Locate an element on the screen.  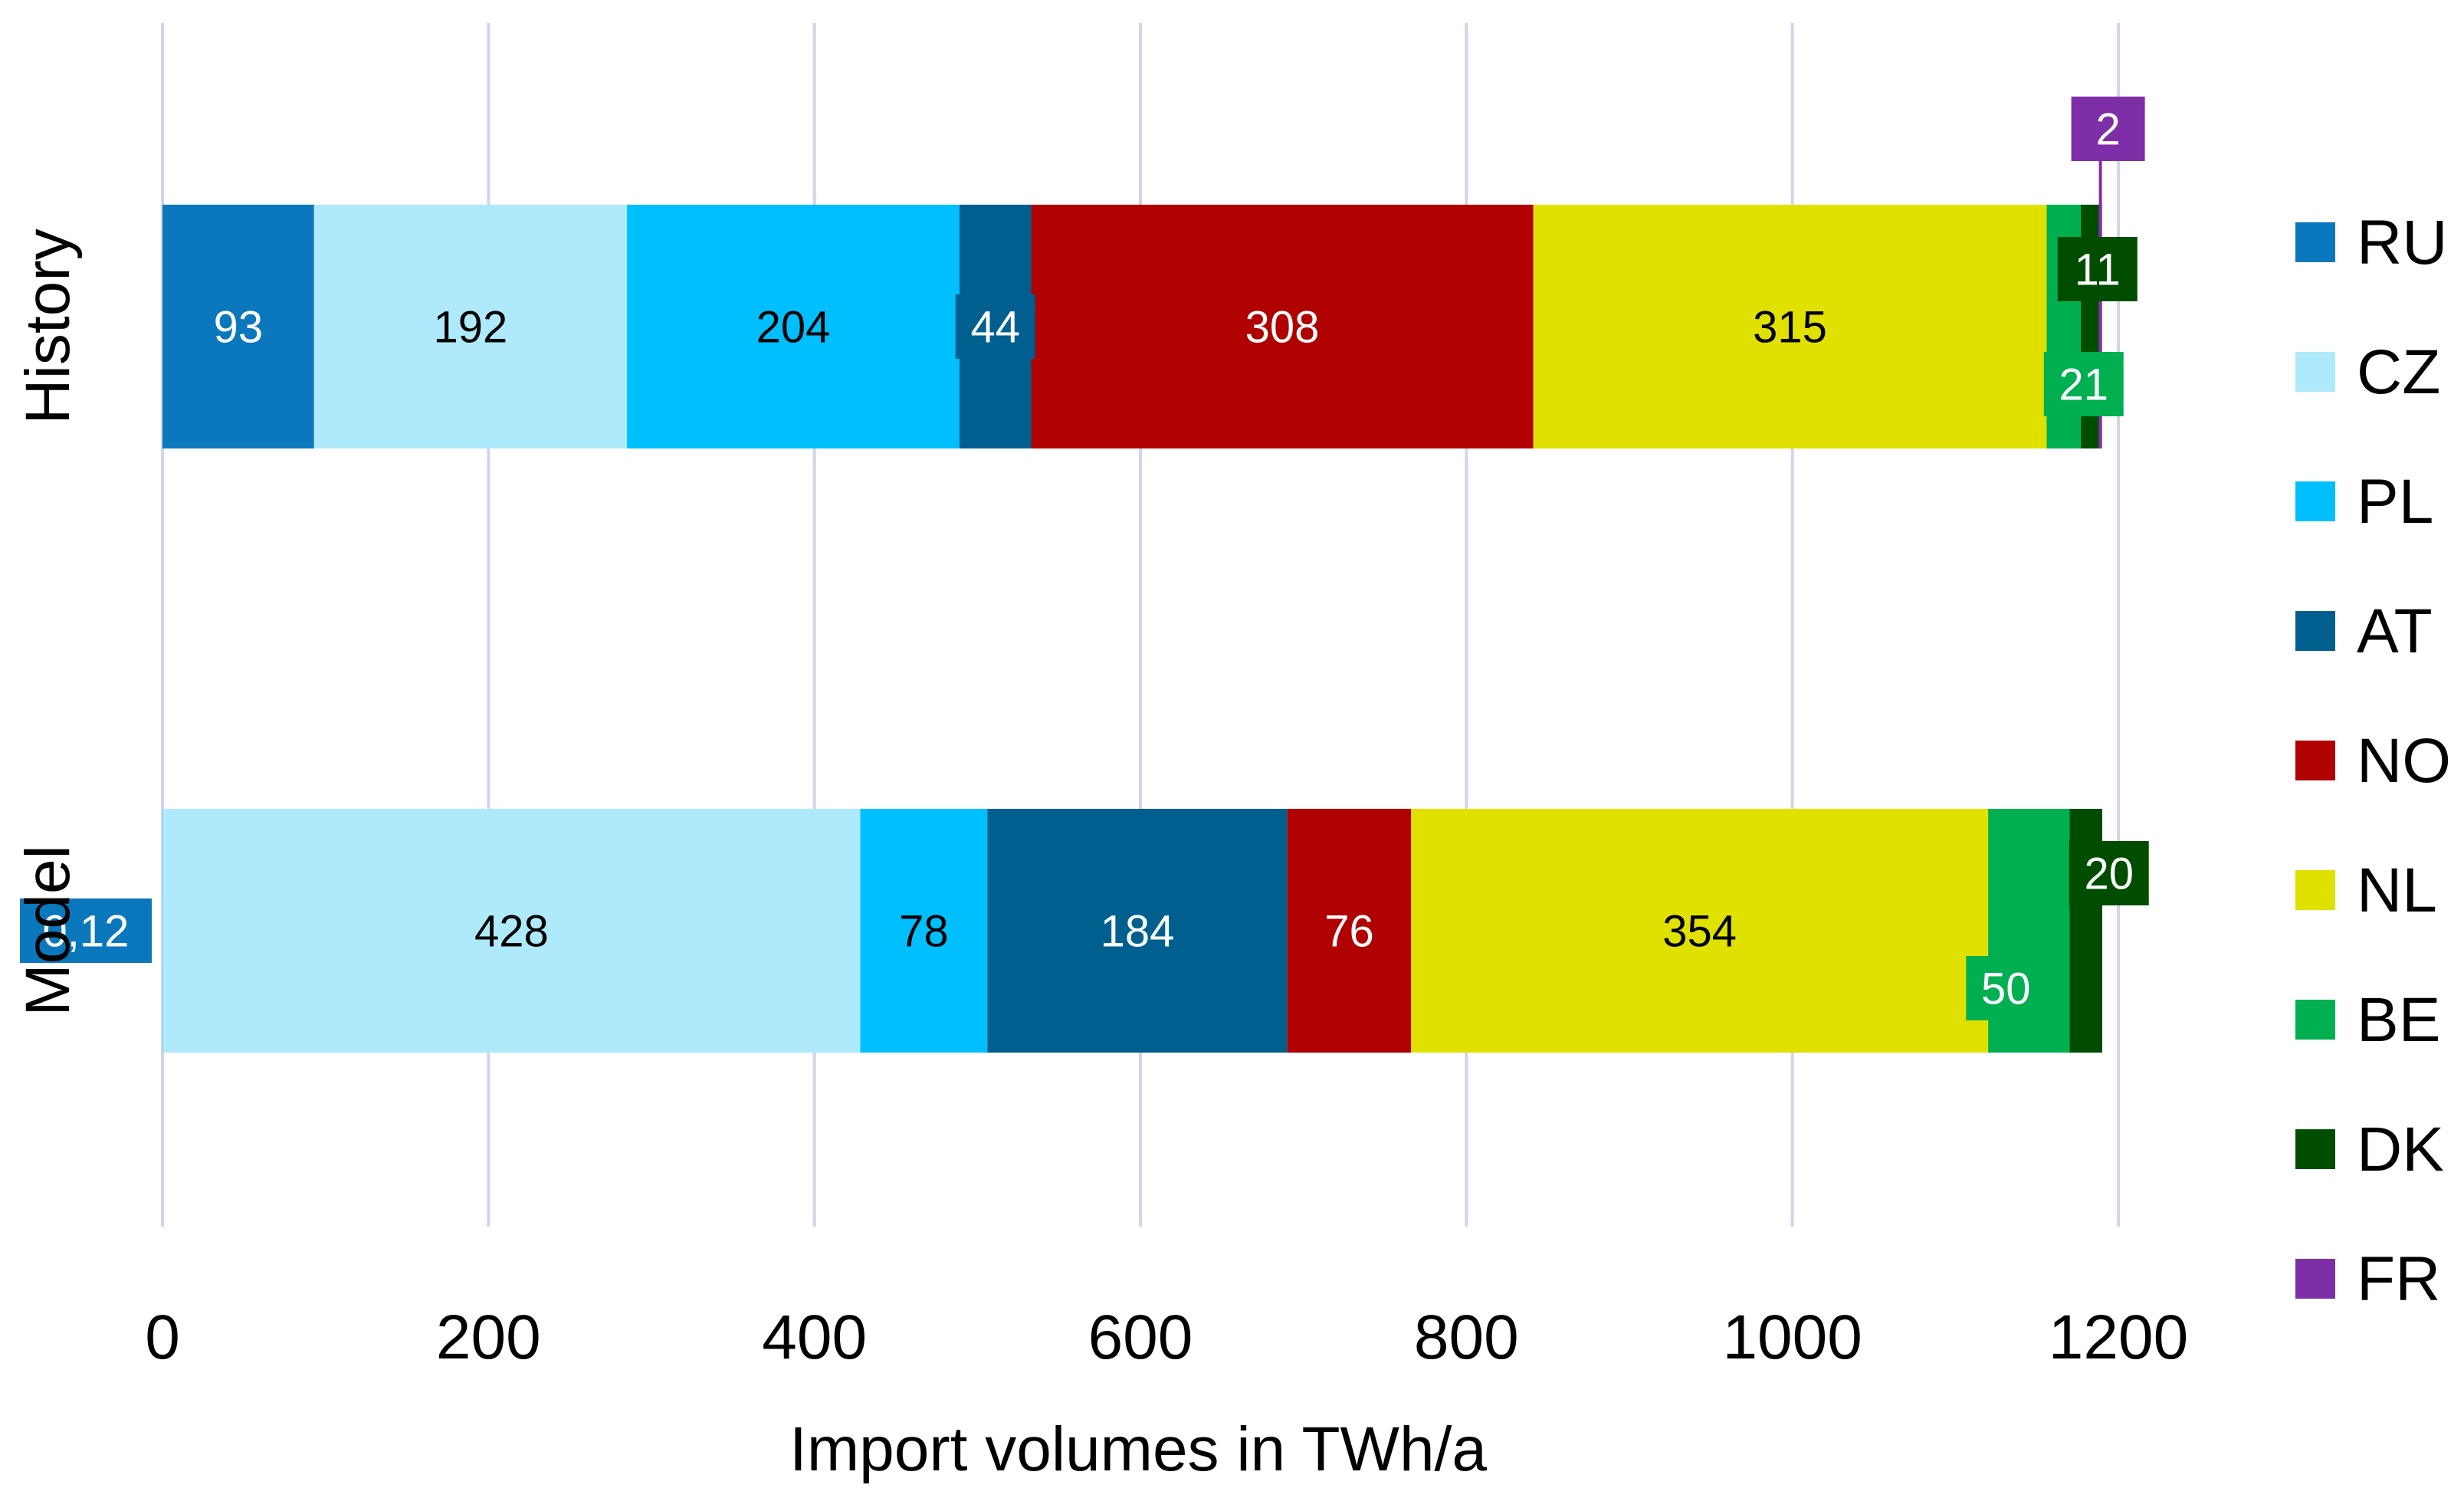
data-label: 354 is located at coordinates (1700, 931).